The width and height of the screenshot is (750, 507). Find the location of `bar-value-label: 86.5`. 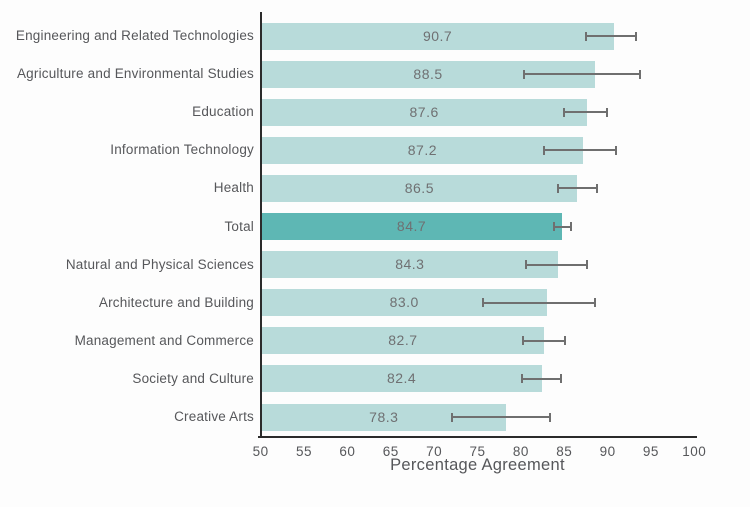

bar-value-label: 86.5 is located at coordinates (419, 187).